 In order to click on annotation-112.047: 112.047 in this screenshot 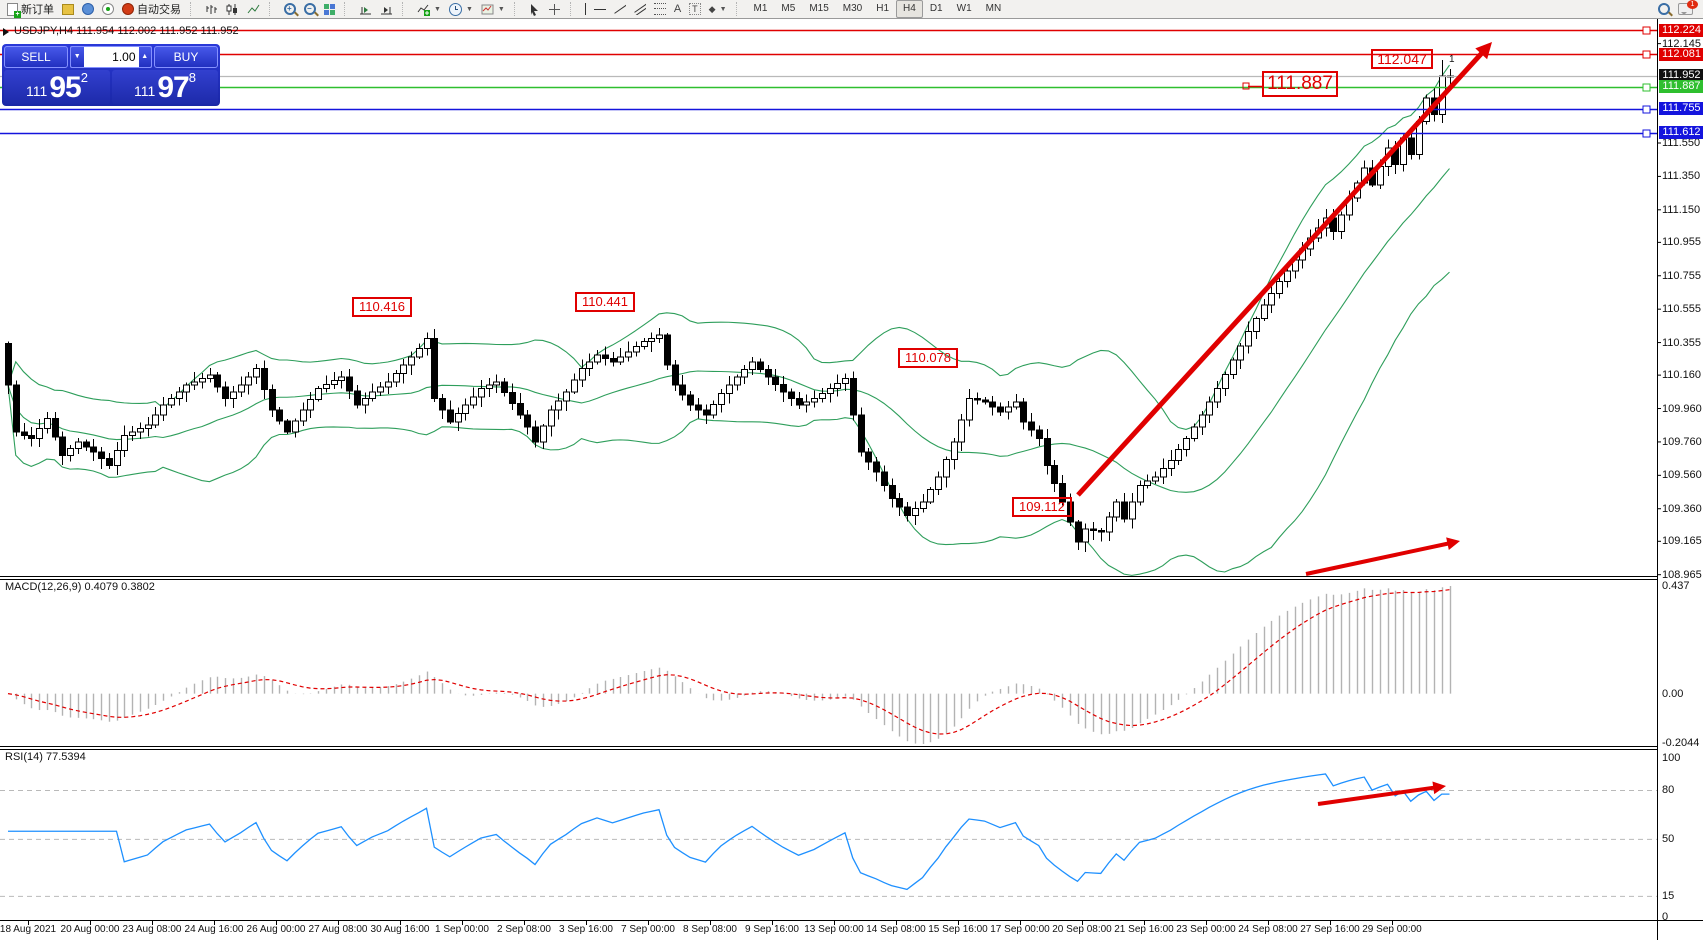, I will do `click(1402, 59)`.